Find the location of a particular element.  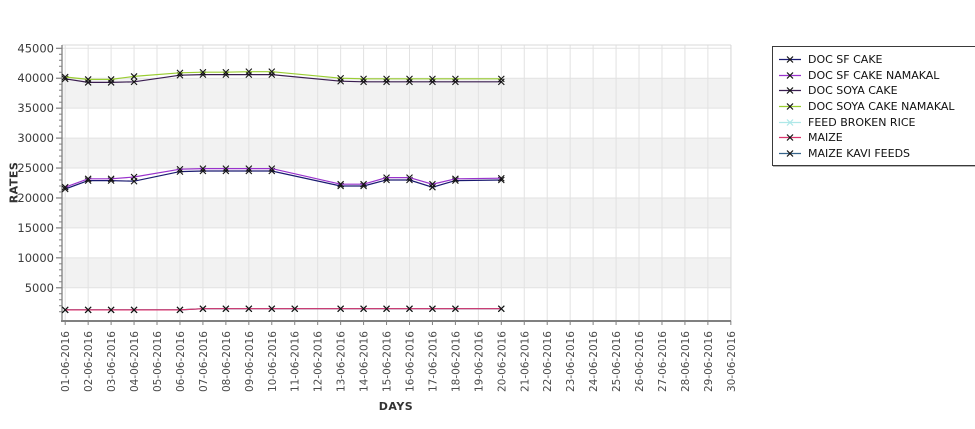

legend-label: MAIZE KAVI FEEDS is located at coordinates (859, 153).